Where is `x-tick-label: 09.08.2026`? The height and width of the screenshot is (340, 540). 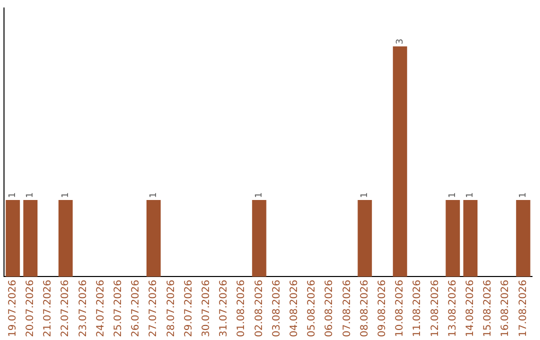 x-tick-label: 09.08.2026 is located at coordinates (382, 309).